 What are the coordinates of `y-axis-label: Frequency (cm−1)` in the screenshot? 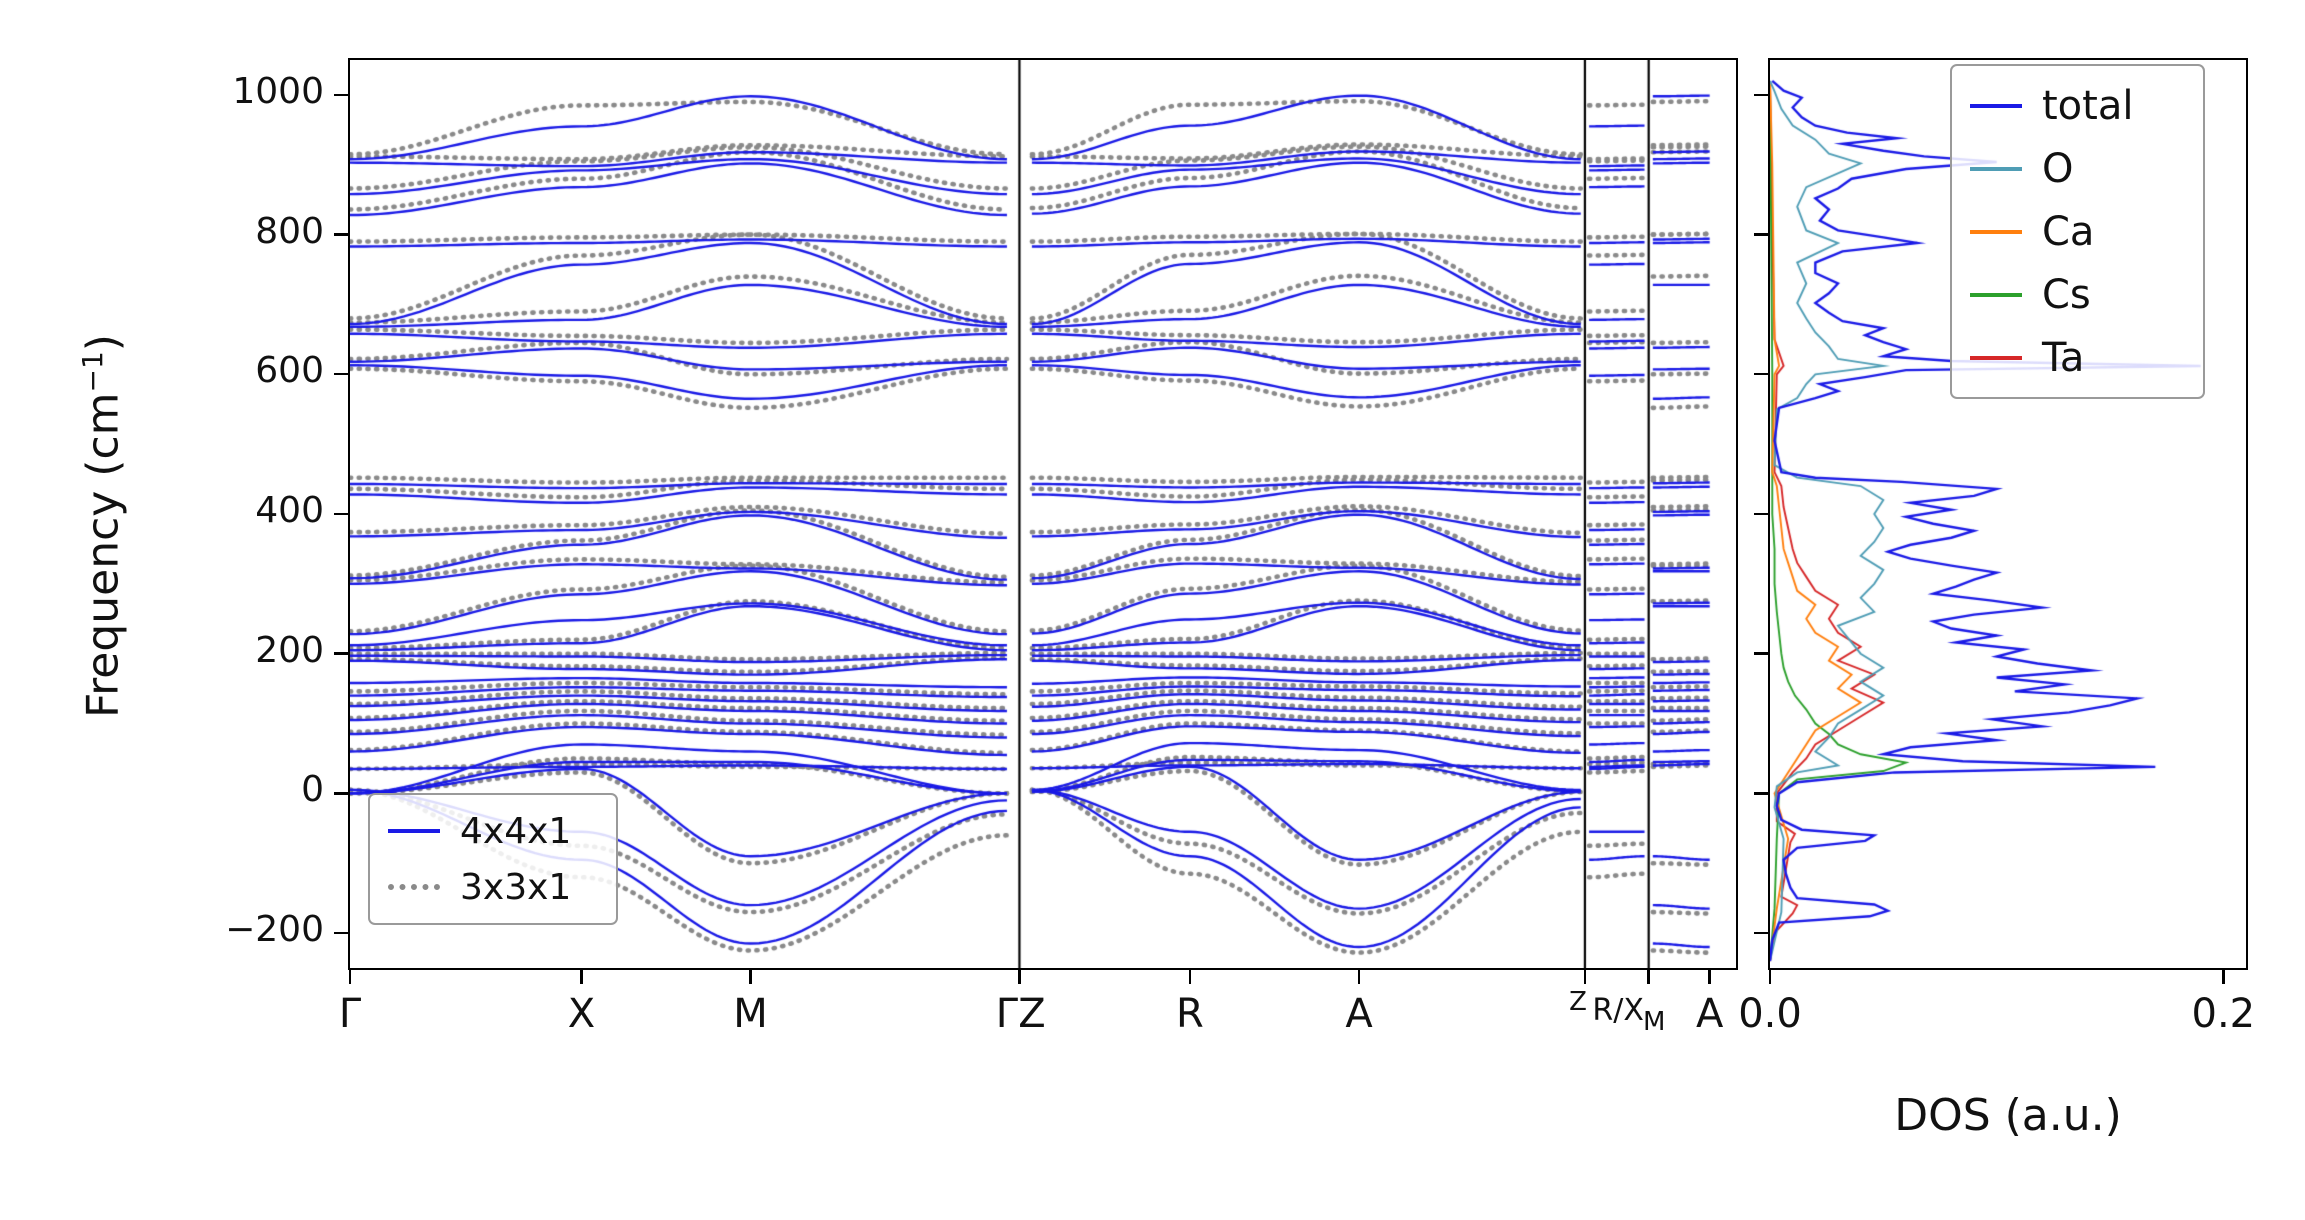 It's located at (102, 526).